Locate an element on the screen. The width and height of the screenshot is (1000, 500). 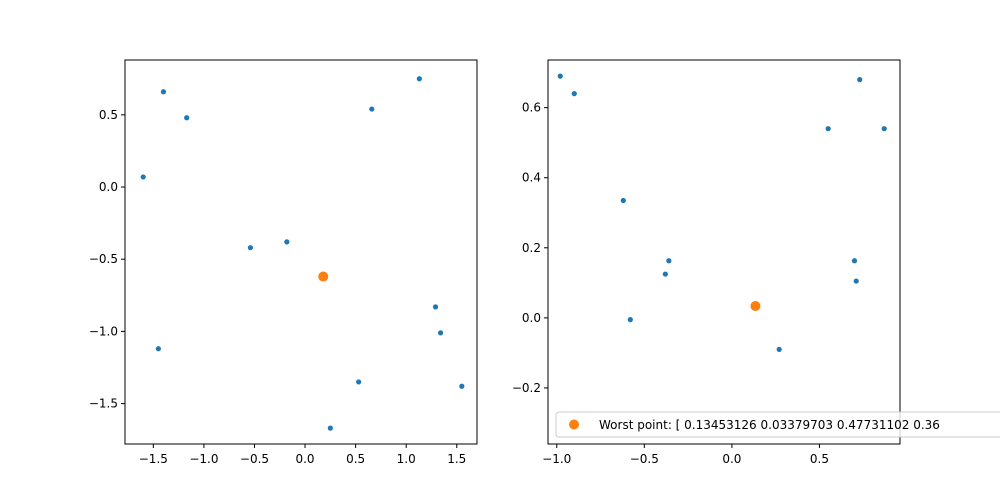
left-x-tick-label: −1.5 is located at coordinates (153, 459).